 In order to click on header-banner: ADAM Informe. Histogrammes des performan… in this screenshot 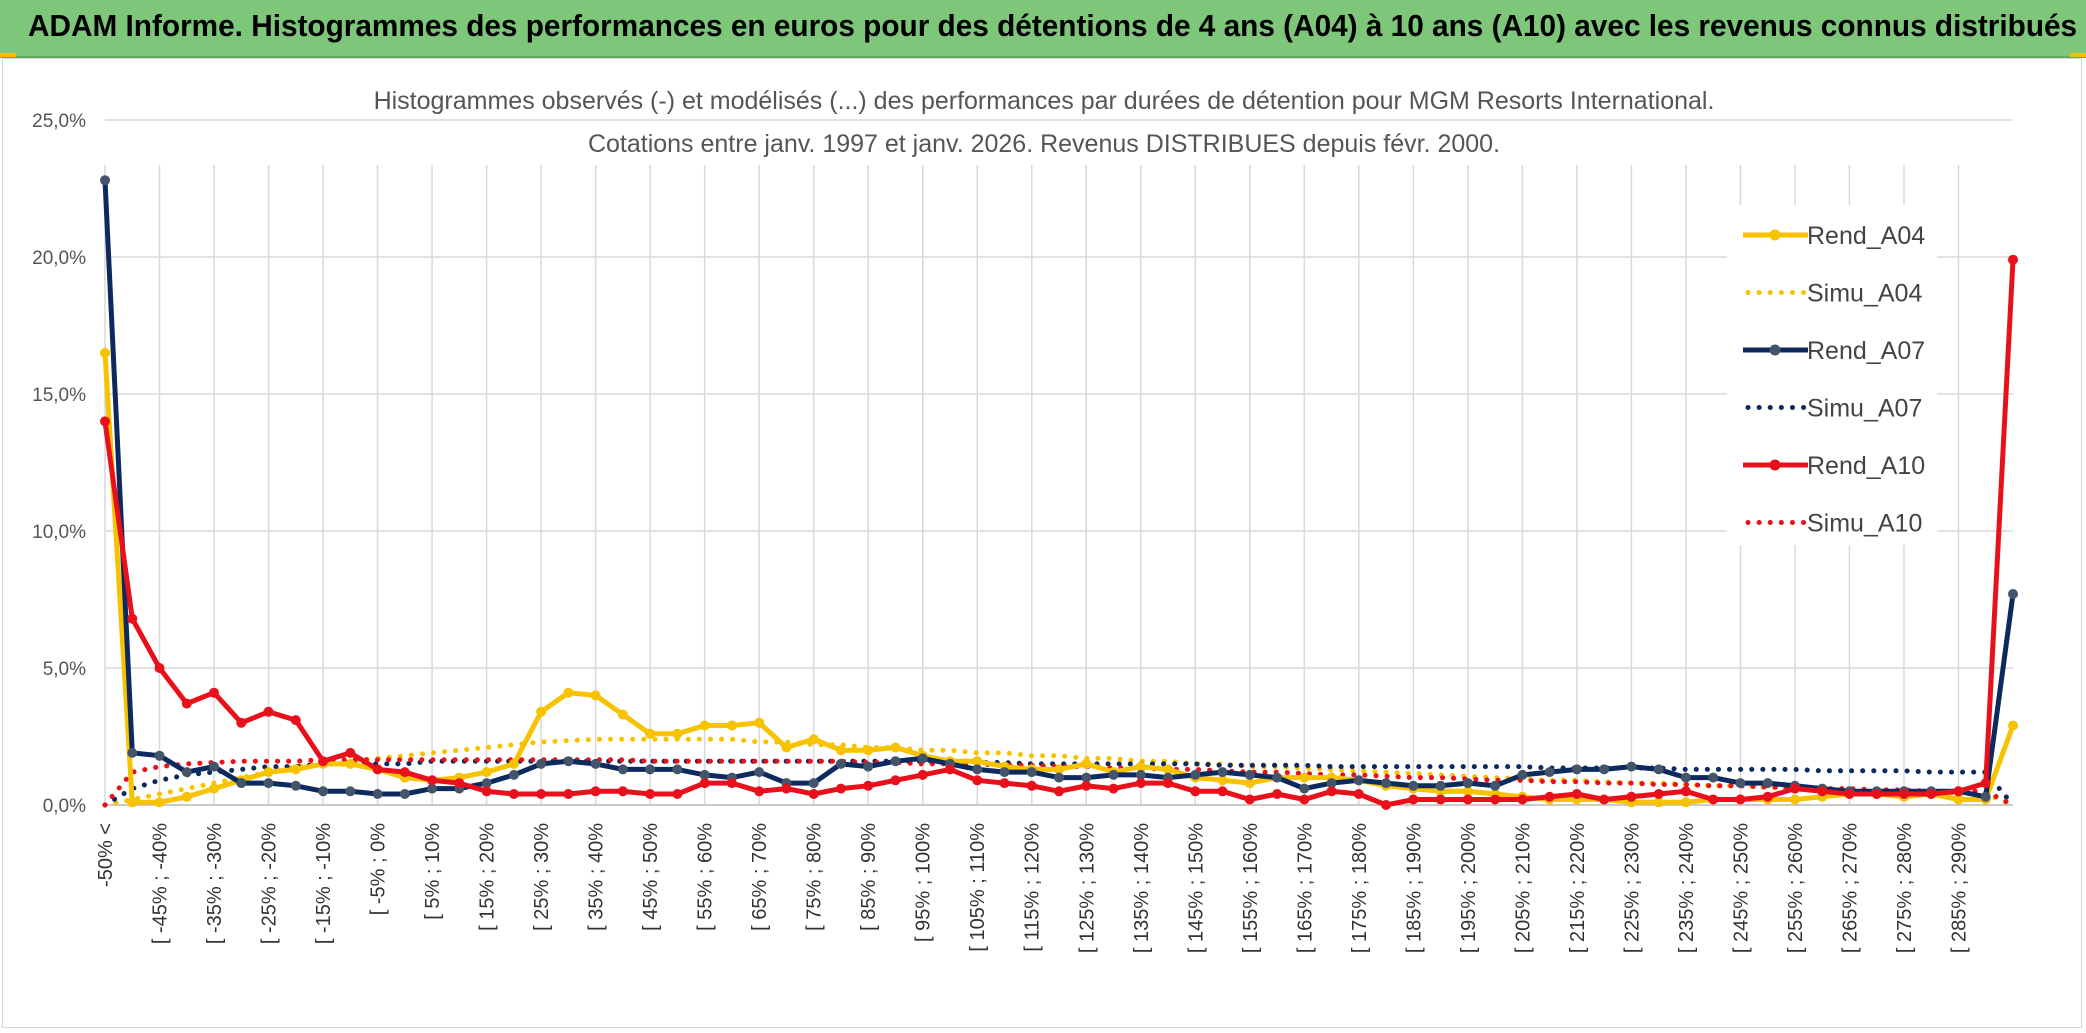, I will do `click(1043, 29)`.